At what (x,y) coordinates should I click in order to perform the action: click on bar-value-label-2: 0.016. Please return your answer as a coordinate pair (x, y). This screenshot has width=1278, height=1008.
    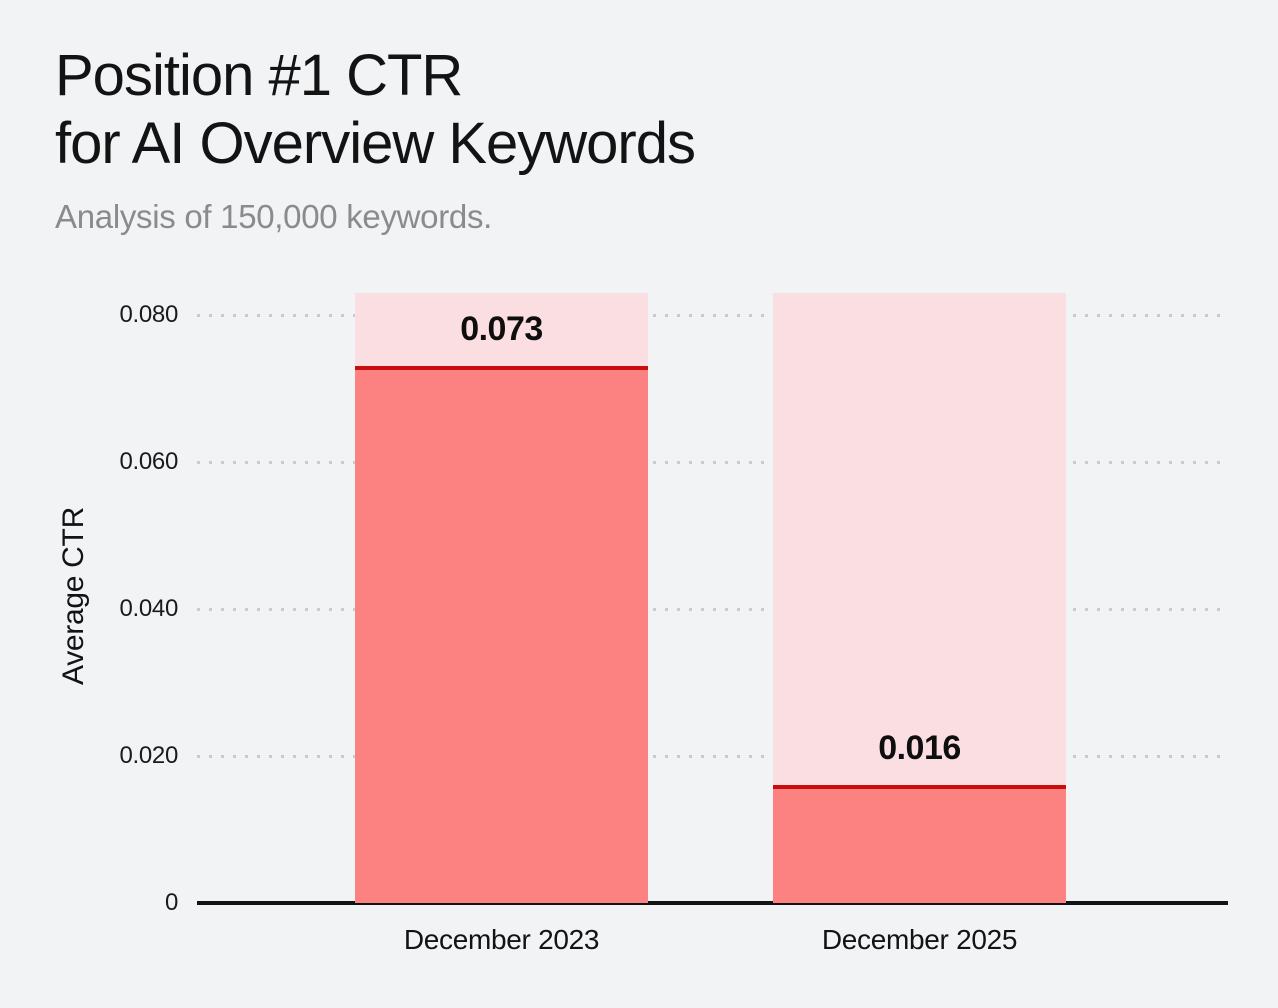
    Looking at the image, I should click on (919, 748).